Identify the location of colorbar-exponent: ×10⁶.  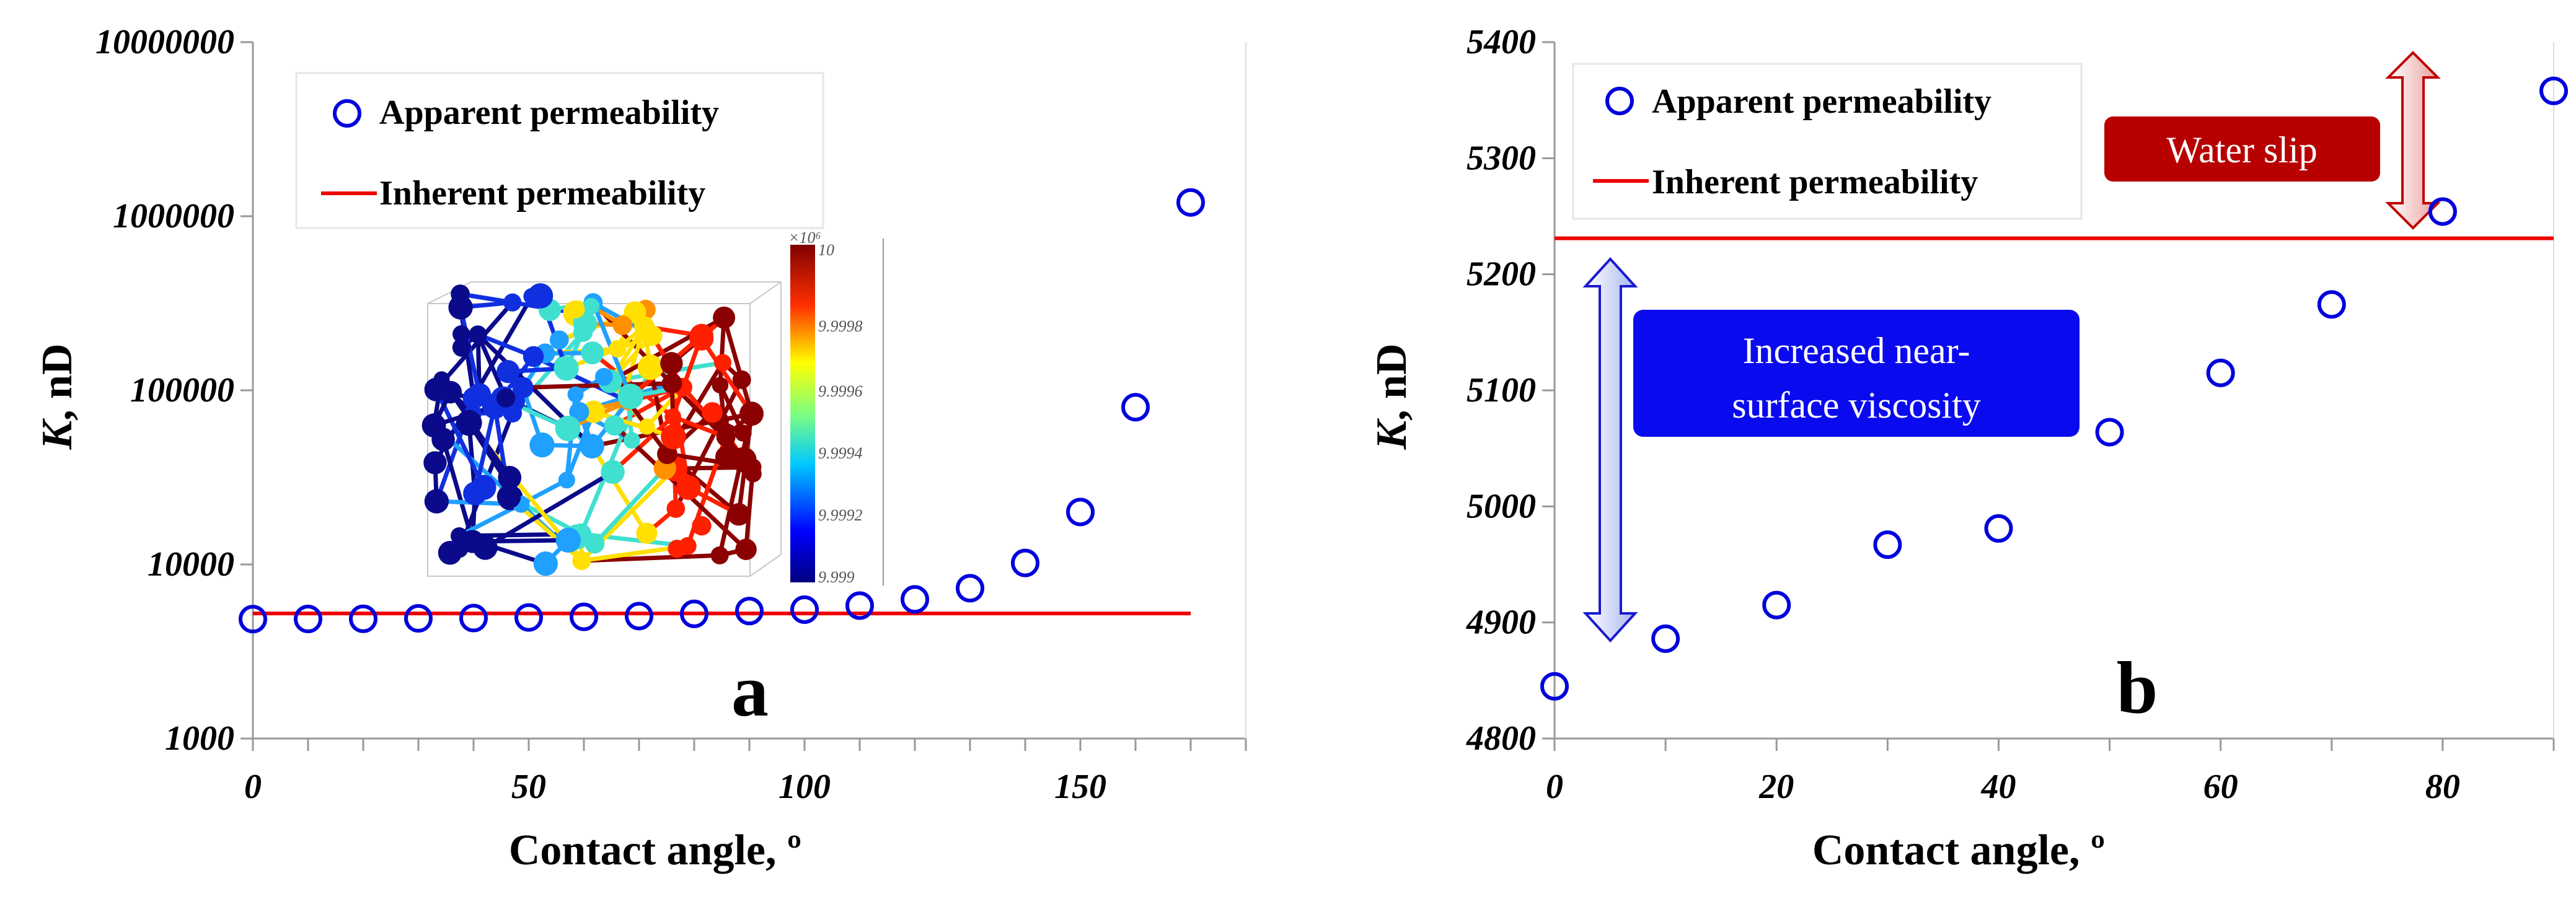
(804, 238).